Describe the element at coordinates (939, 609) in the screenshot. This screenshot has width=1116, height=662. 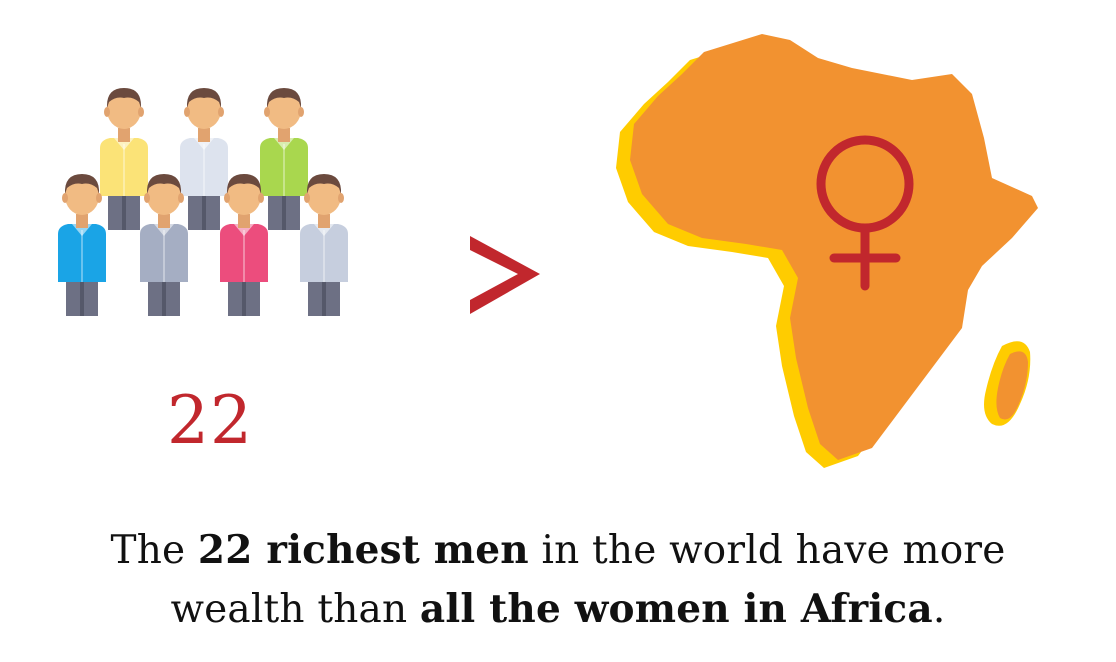
I see `caption-text: .` at that location.